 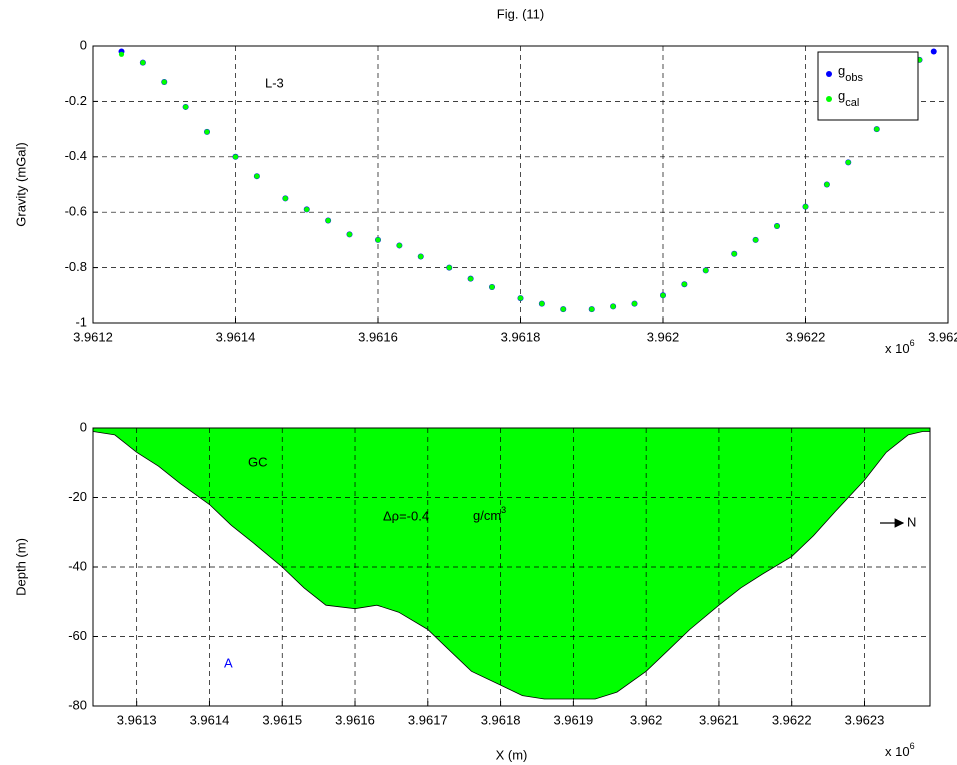 I want to click on y-axis-label: Gravity (mGal), so click(x=20, y=184).